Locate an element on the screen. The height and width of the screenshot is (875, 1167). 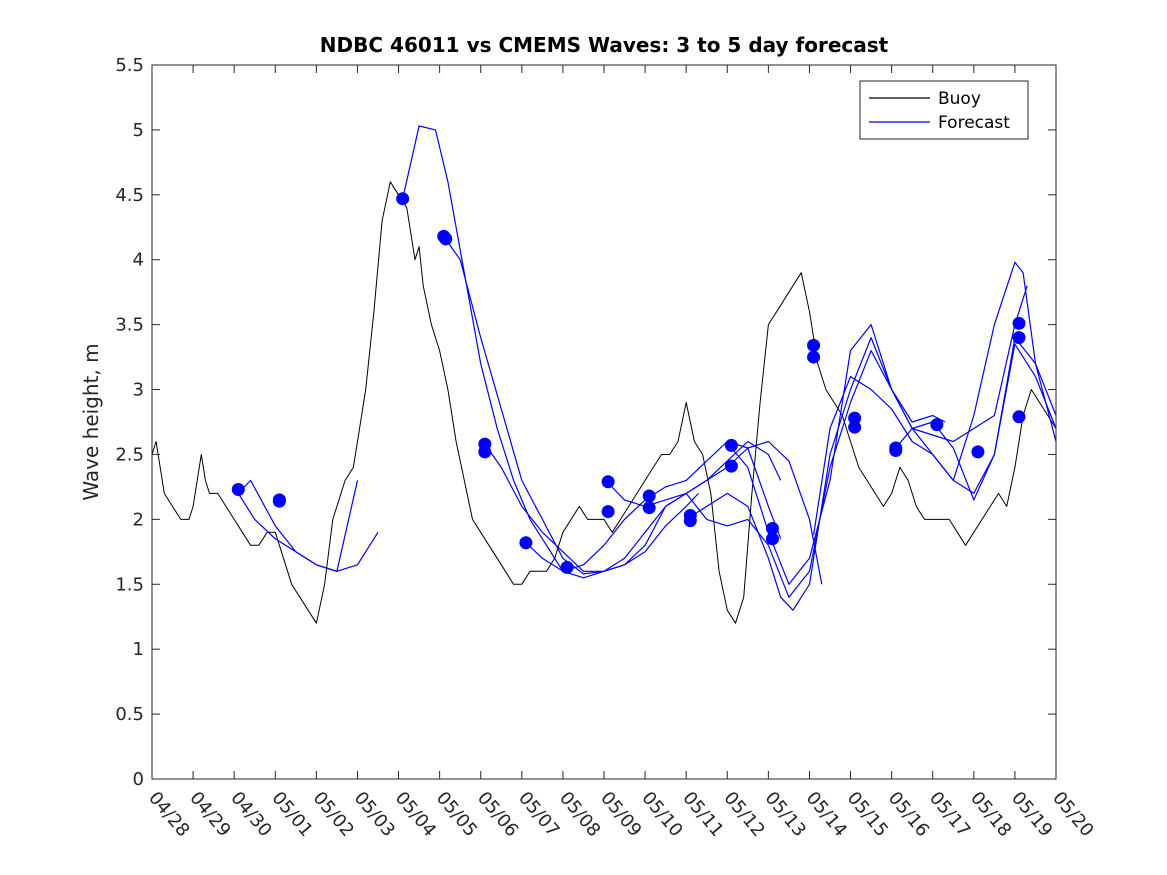
y-tick-label: 4.5 is located at coordinates (129, 195).